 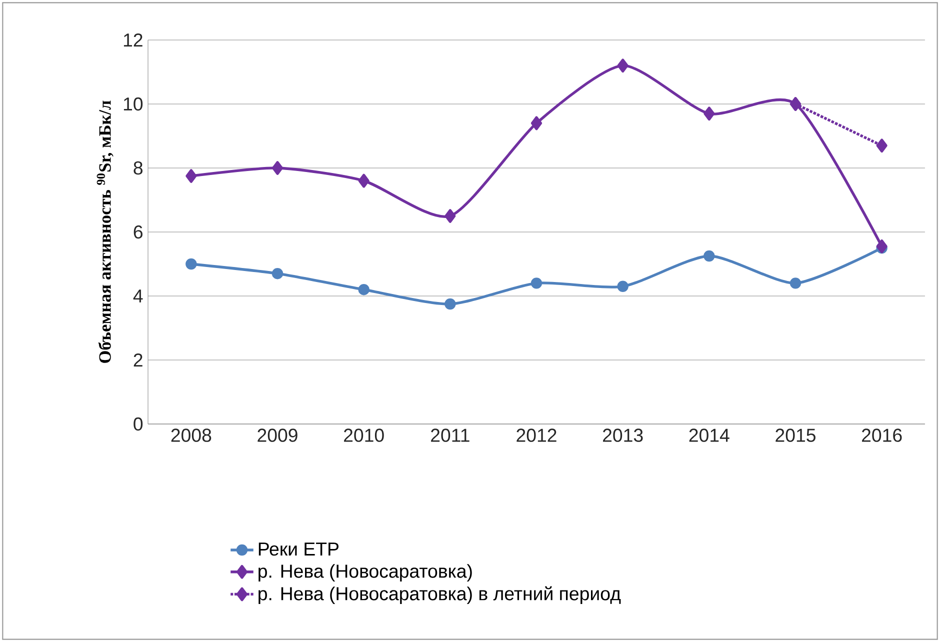 What do you see at coordinates (191, 435) in the screenshot?
I see `x-tick-label: 2008` at bounding box center [191, 435].